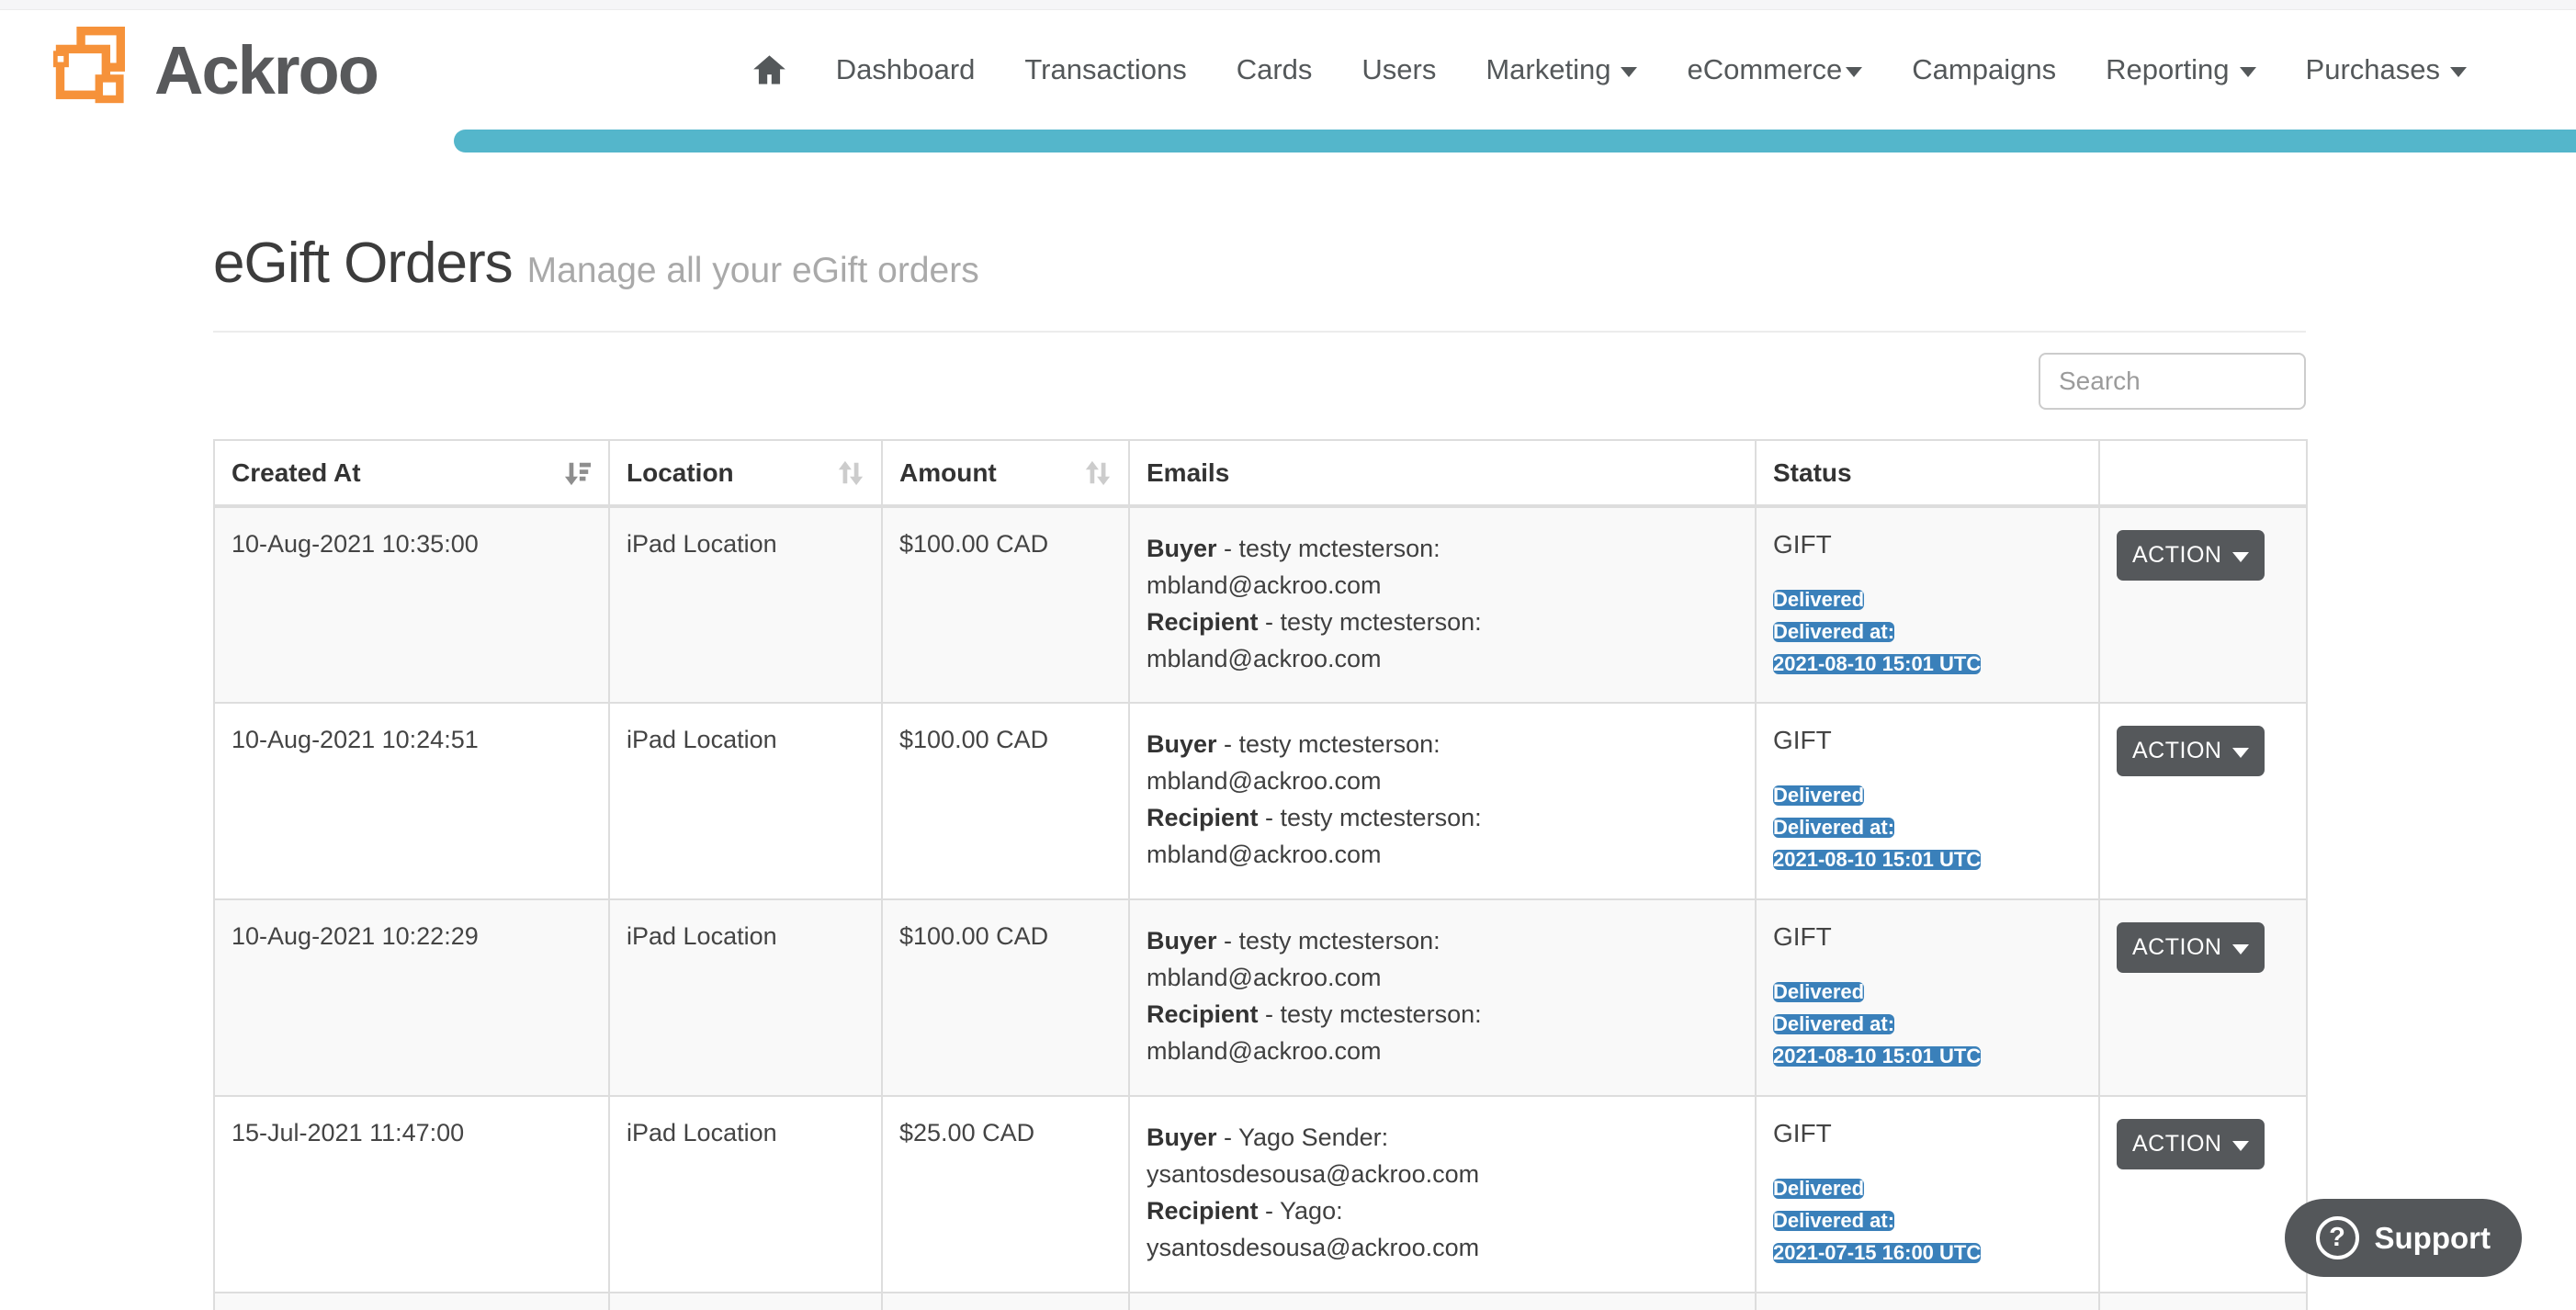 This screenshot has width=2576, height=1310. I want to click on nav-item-dashboard: Dashboard, so click(906, 69).